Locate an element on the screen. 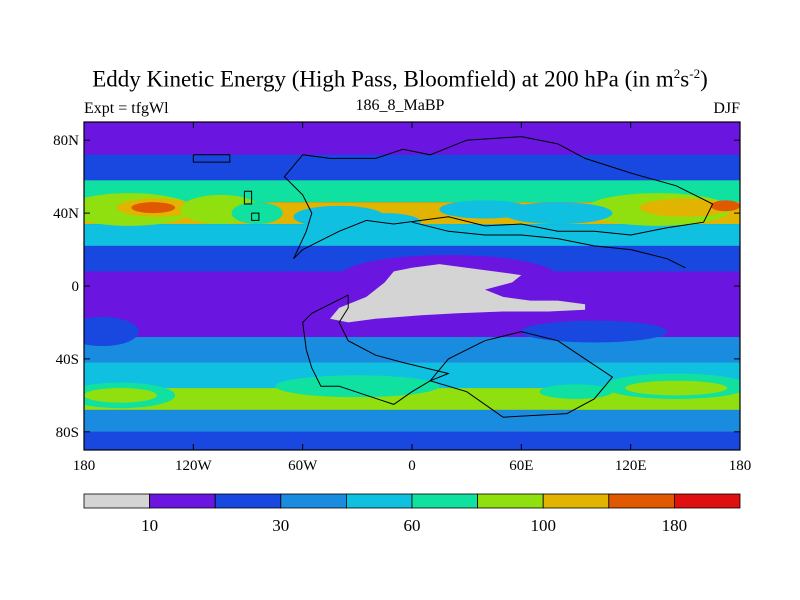 The width and height of the screenshot is (800, 600). y-tick-label: 40N is located at coordinates (66, 214).